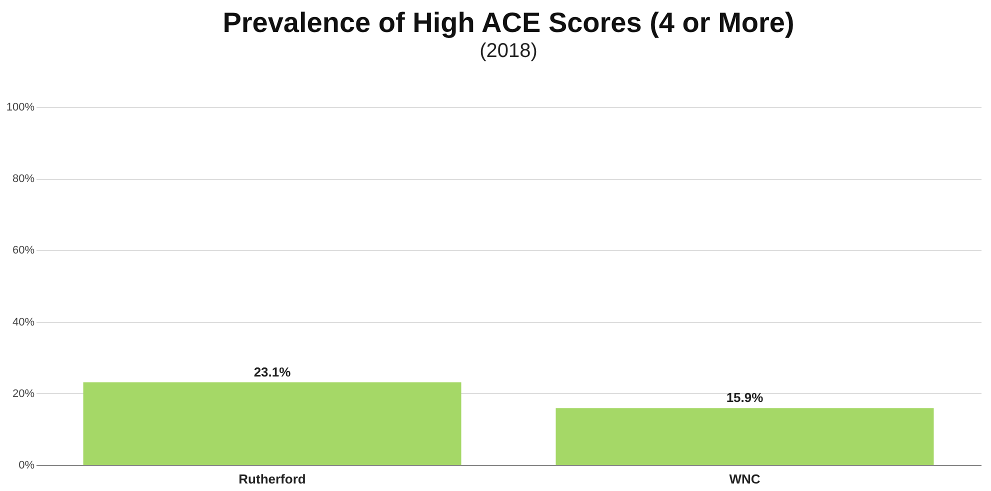 The image size is (991, 491). What do you see at coordinates (272, 479) in the screenshot?
I see `x-tick-label: Rutherford` at bounding box center [272, 479].